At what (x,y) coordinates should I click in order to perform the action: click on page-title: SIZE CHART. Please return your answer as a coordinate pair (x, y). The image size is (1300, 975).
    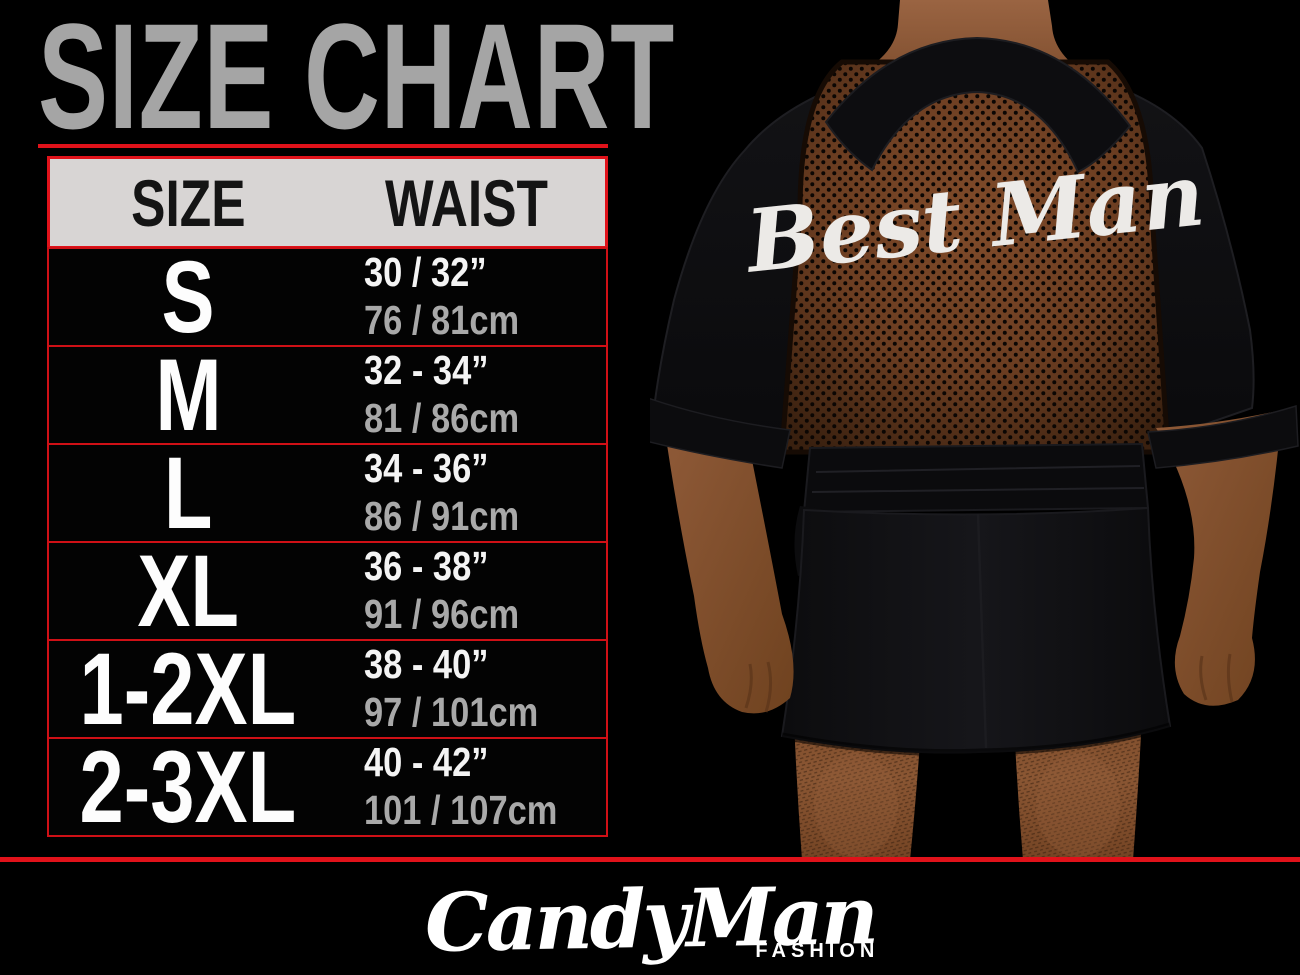
    Looking at the image, I should click on (356, 80).